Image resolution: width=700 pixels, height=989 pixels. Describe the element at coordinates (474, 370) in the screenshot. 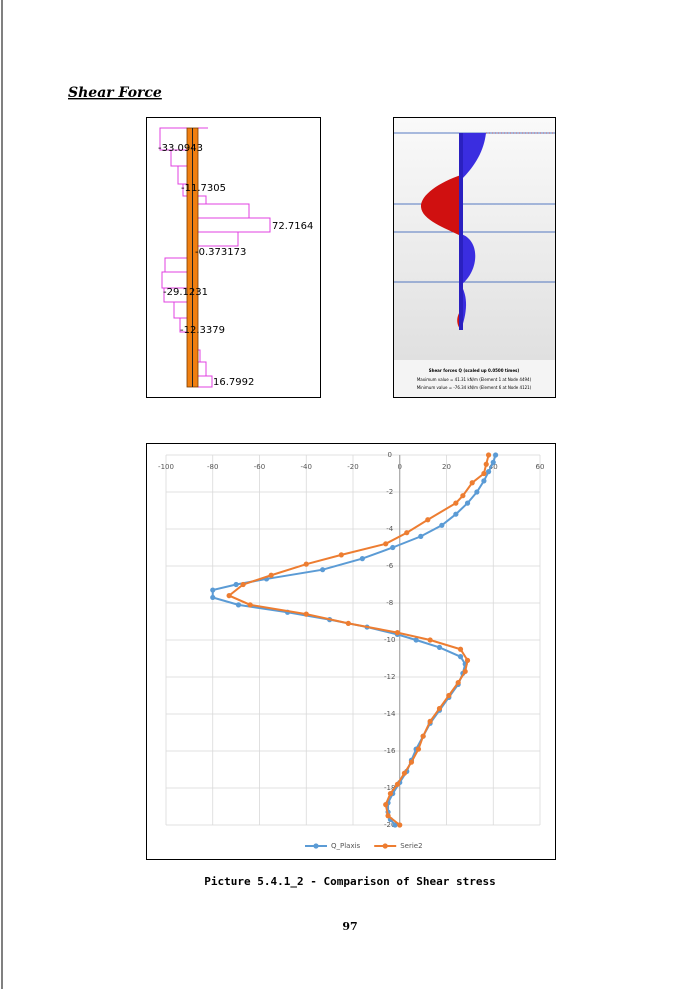

I see `info-title: Shear forces Q (scaled up 0.0500 times)` at that location.